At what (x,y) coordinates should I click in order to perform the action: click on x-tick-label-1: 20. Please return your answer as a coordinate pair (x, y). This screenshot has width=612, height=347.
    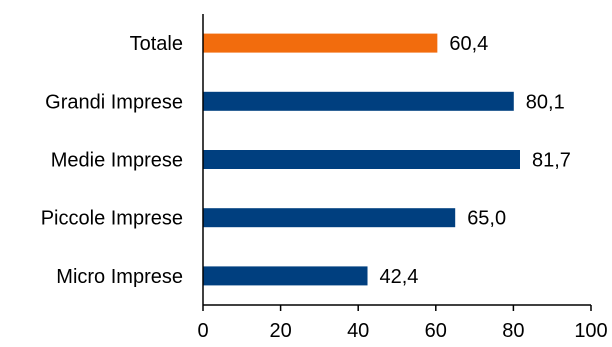
    Looking at the image, I should click on (280, 331).